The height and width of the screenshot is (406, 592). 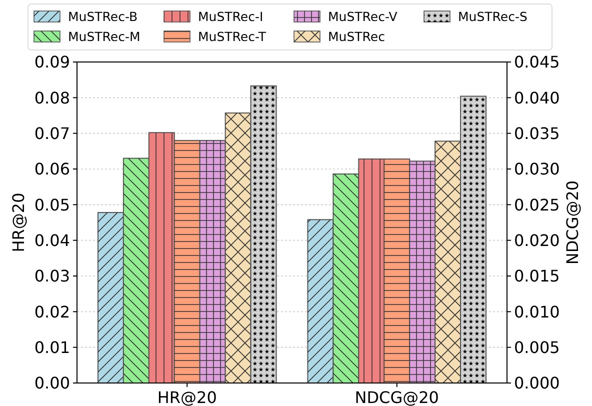 I want to click on y2-tick-label: 0.030, so click(x=537, y=169).